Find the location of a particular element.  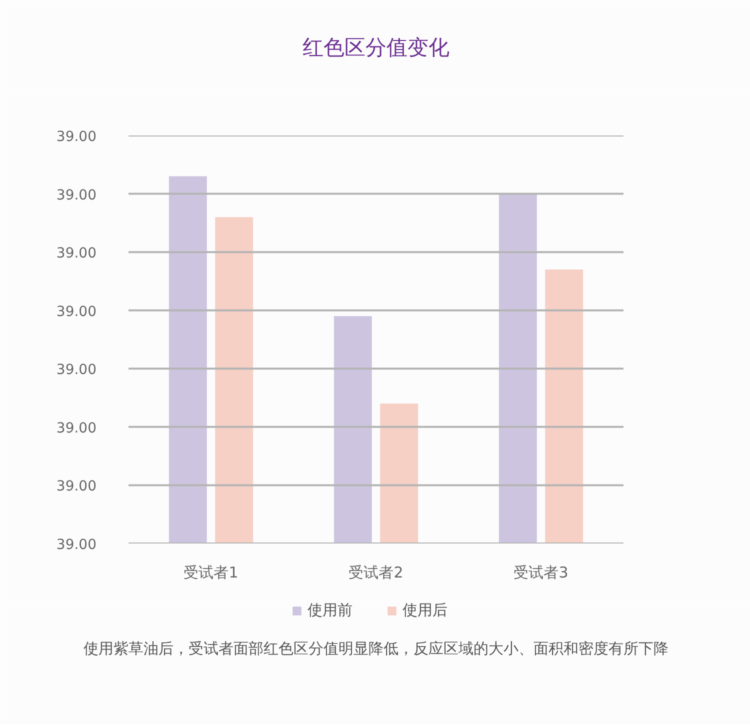

x-tick-label: 受试者3 is located at coordinates (541, 573).